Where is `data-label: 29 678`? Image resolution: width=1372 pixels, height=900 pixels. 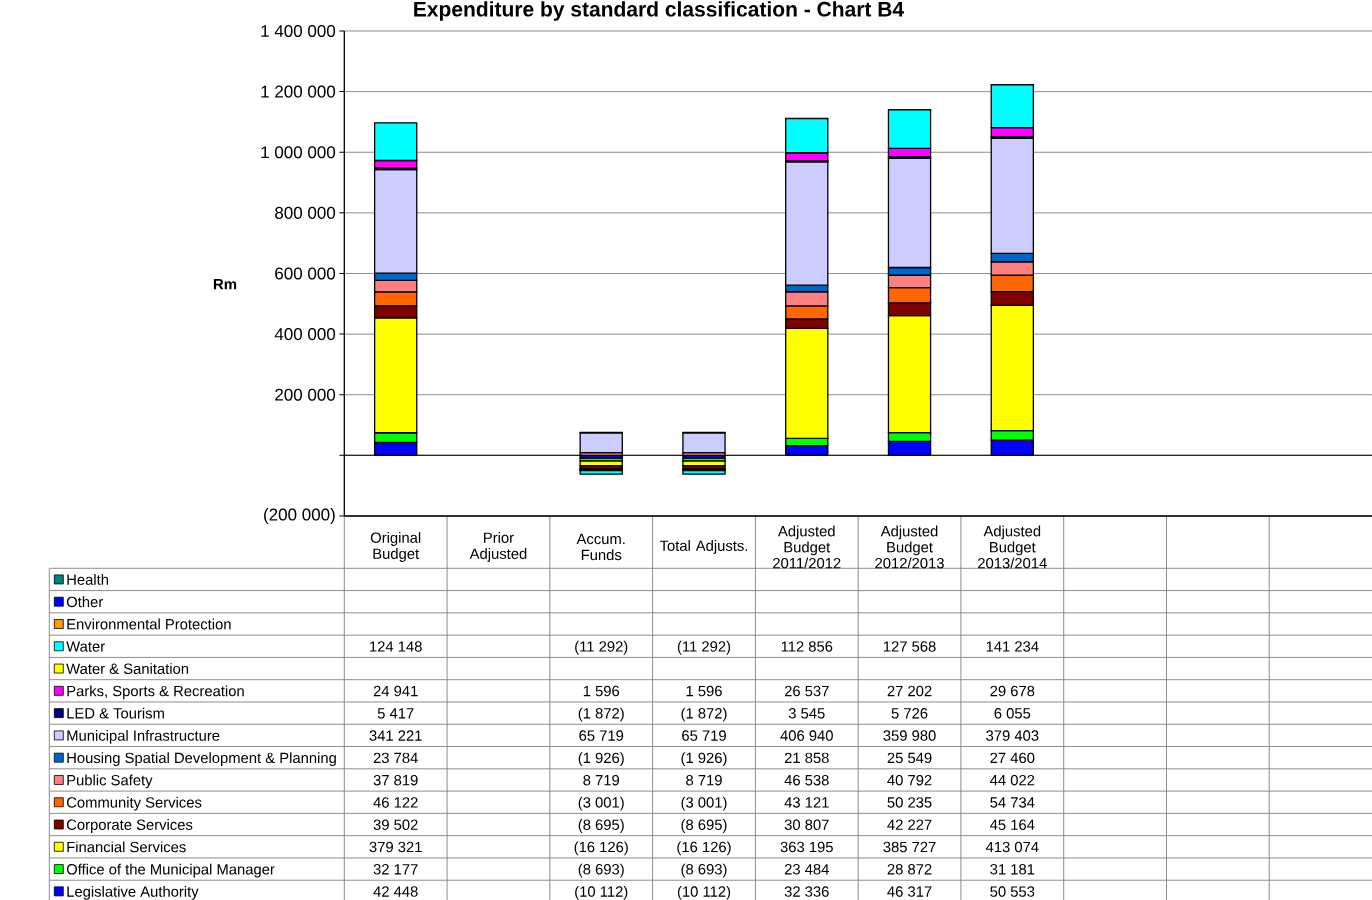 data-label: 29 678 is located at coordinates (1012, 691).